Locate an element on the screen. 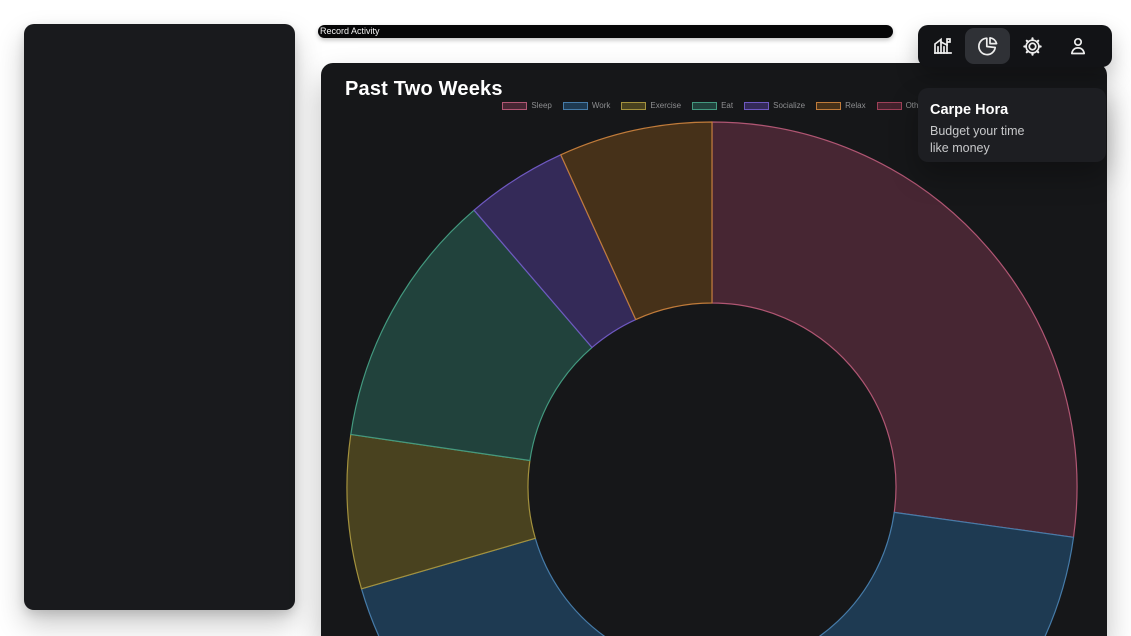  legend-item-socialize: Socialize is located at coordinates (774, 106).